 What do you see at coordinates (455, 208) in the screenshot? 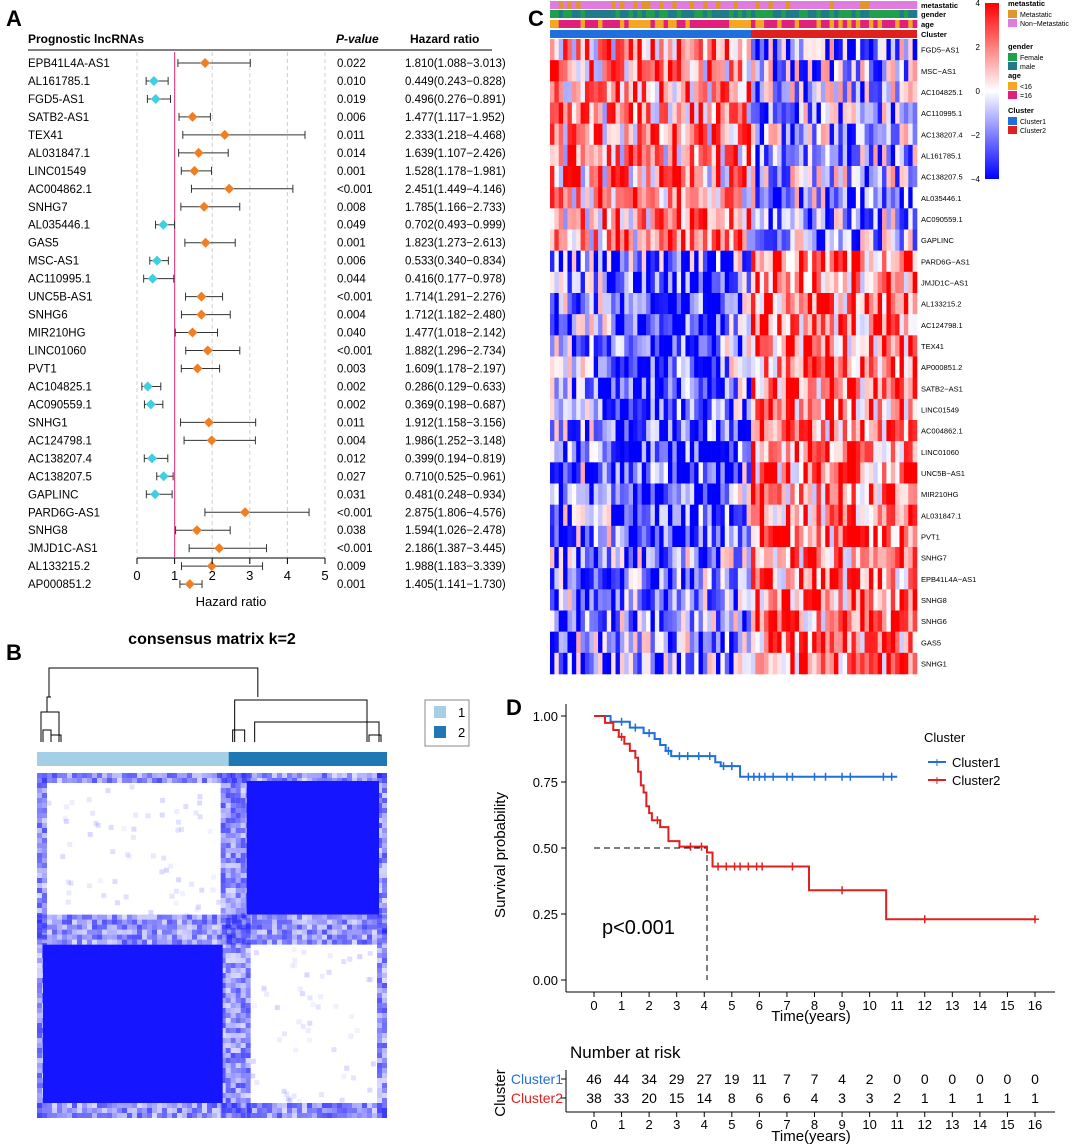
I see `forest-row-hr-text: 1.785(1.166−2.733)` at bounding box center [455, 208].